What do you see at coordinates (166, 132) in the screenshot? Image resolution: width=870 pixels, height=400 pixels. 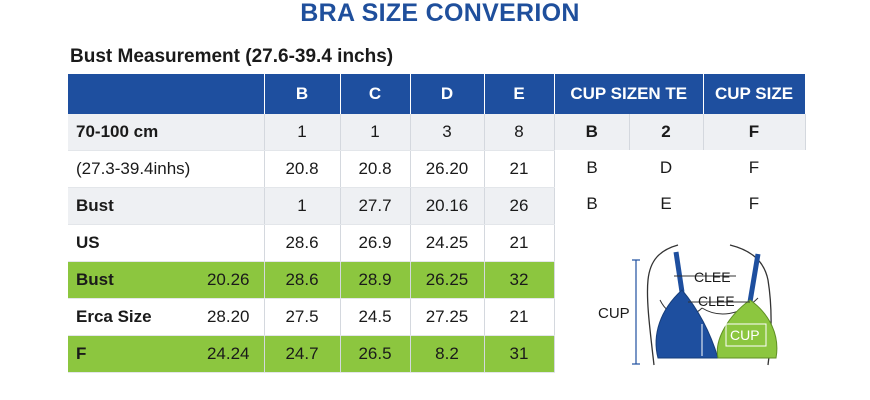 I see `row-label-cell: 70-100 cm` at bounding box center [166, 132].